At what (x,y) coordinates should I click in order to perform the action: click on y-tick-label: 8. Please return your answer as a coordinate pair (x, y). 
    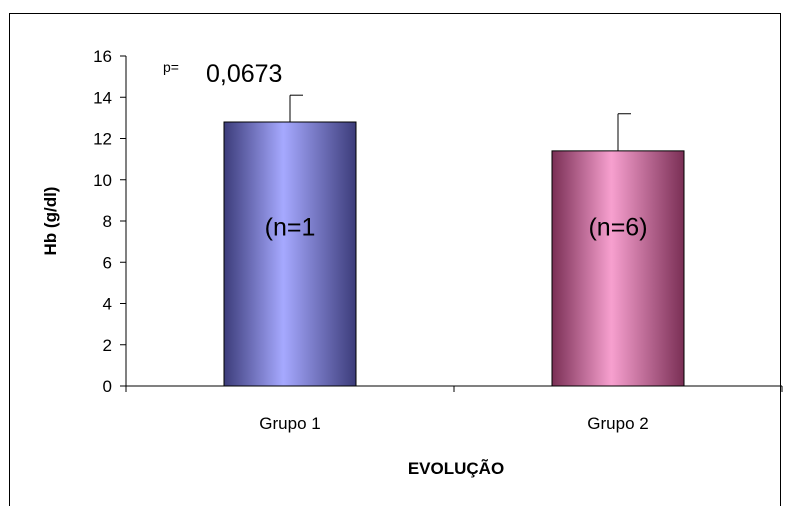
    Looking at the image, I should click on (107, 221).